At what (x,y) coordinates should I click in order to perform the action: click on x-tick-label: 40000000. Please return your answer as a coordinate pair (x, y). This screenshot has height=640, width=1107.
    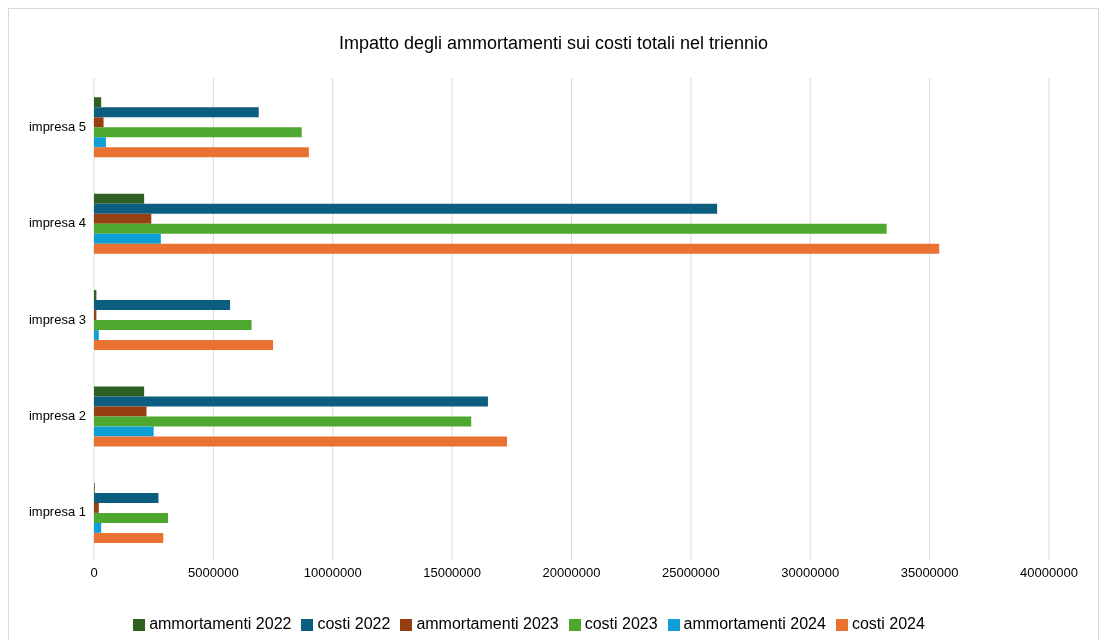
    Looking at the image, I should click on (1049, 573).